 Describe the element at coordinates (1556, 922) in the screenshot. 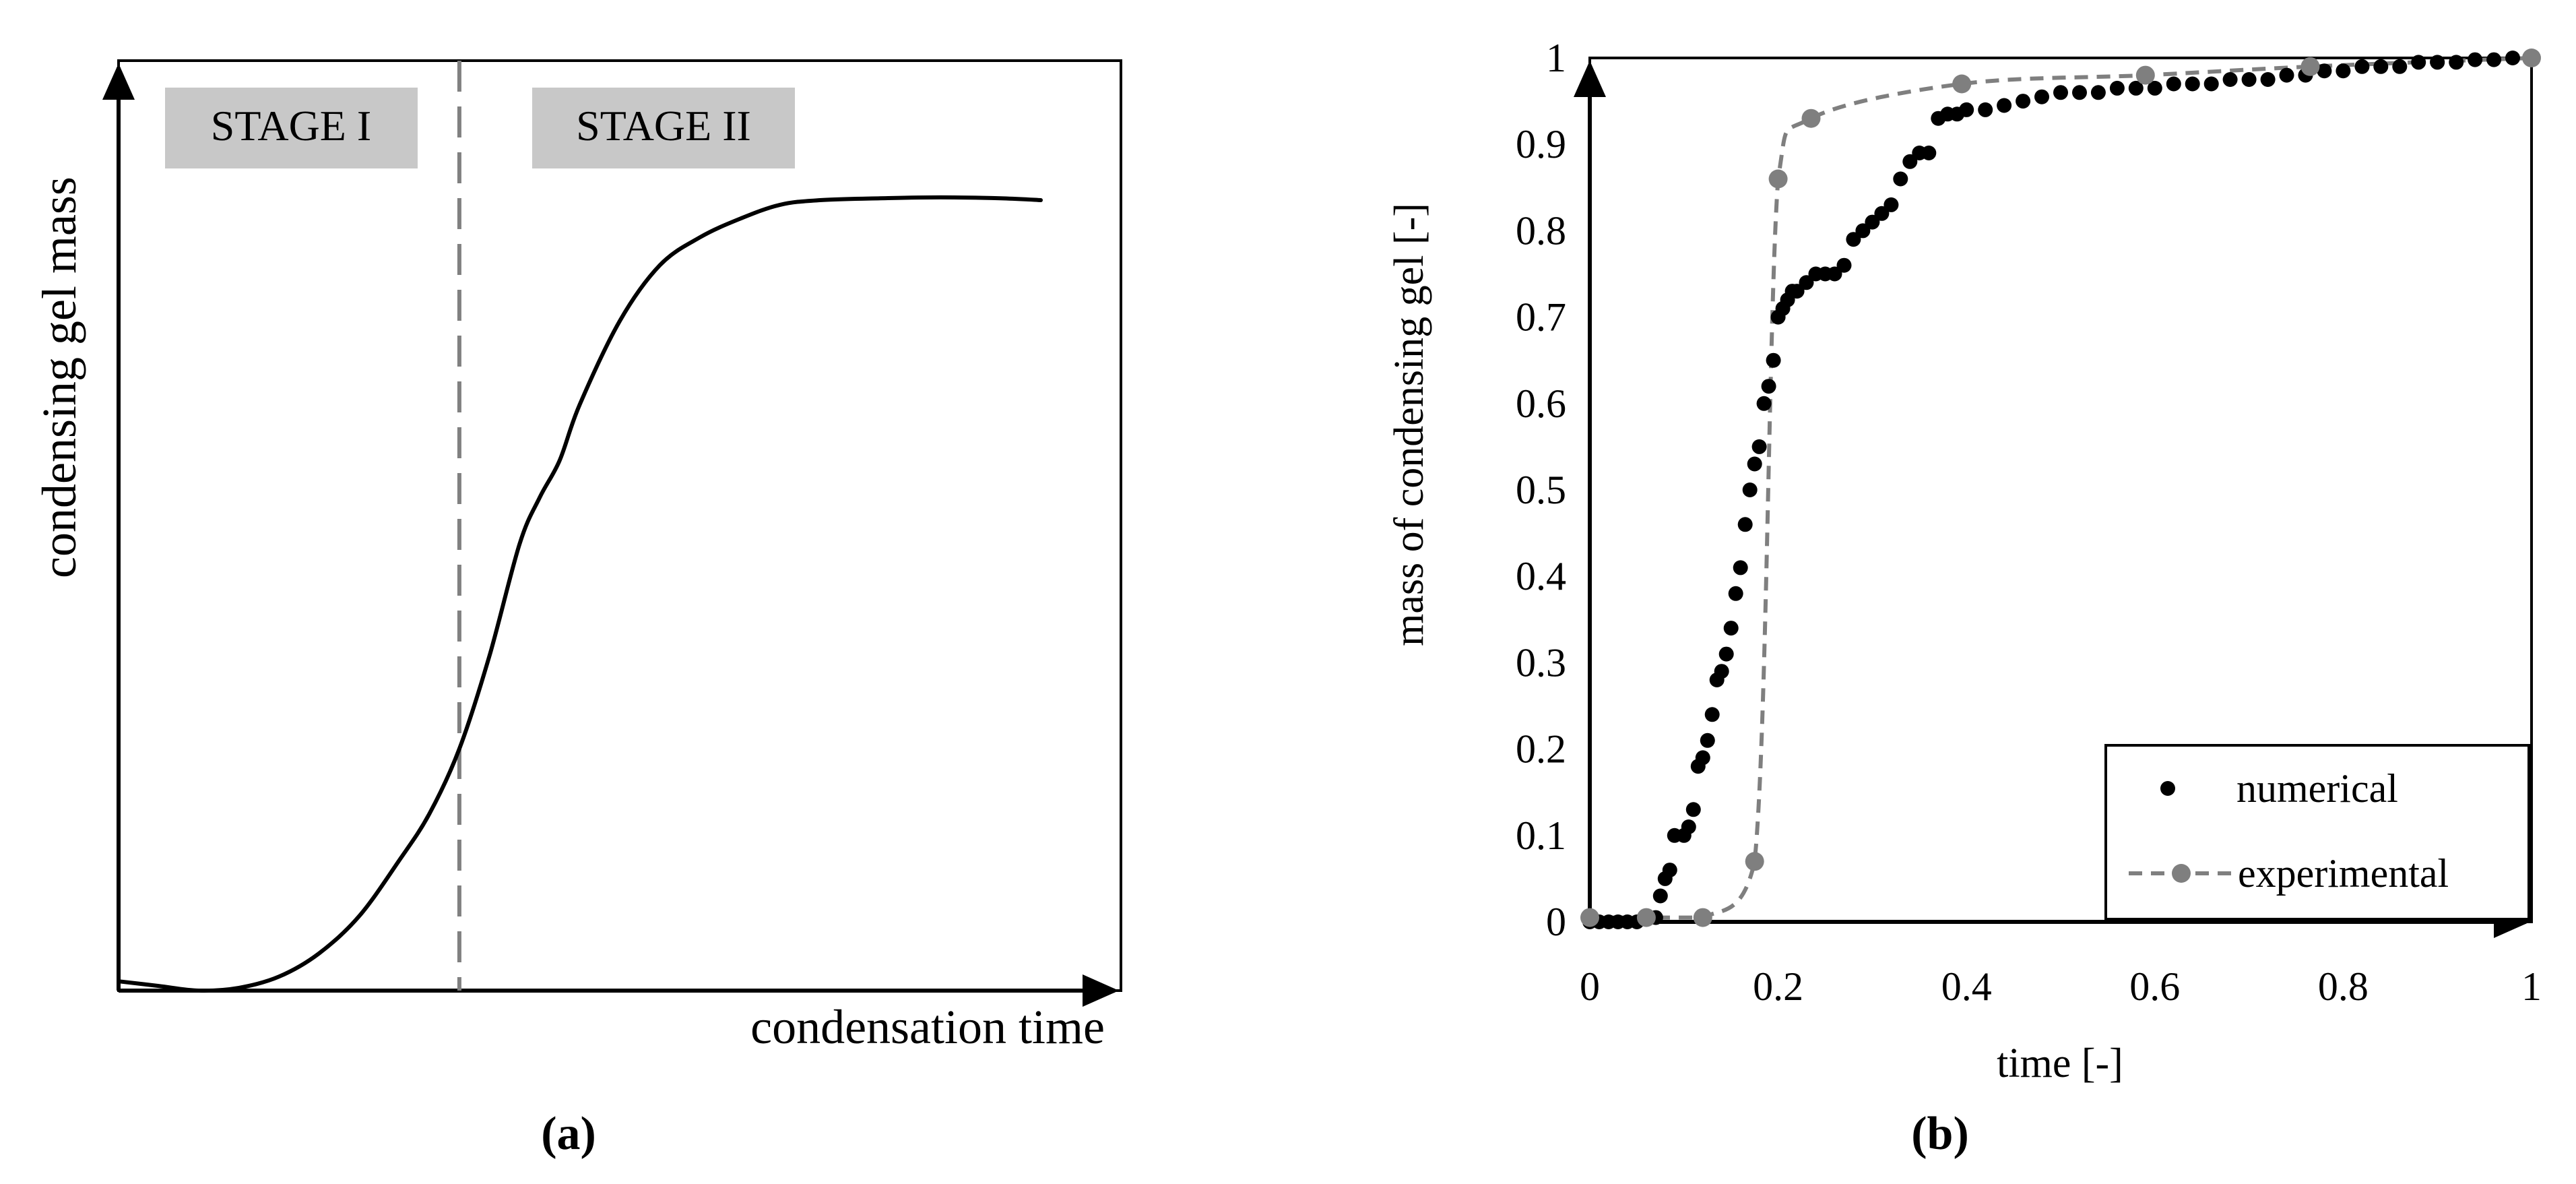

I see `y-tick-label: 0` at that location.